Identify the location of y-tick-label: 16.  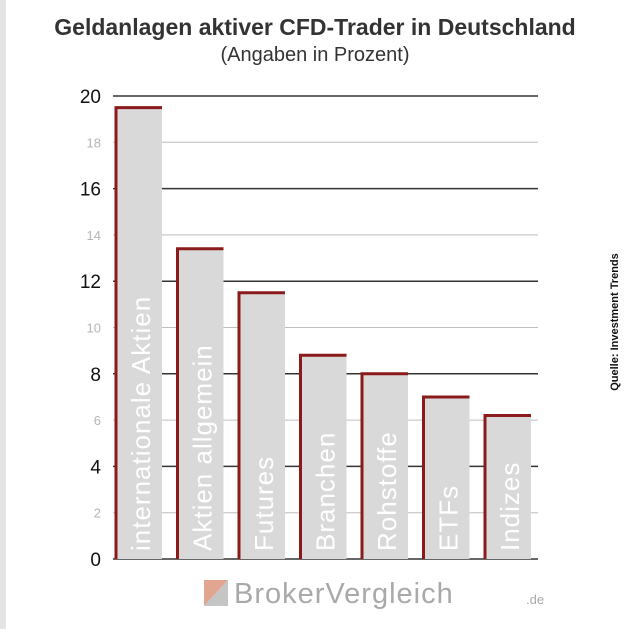
(90, 190).